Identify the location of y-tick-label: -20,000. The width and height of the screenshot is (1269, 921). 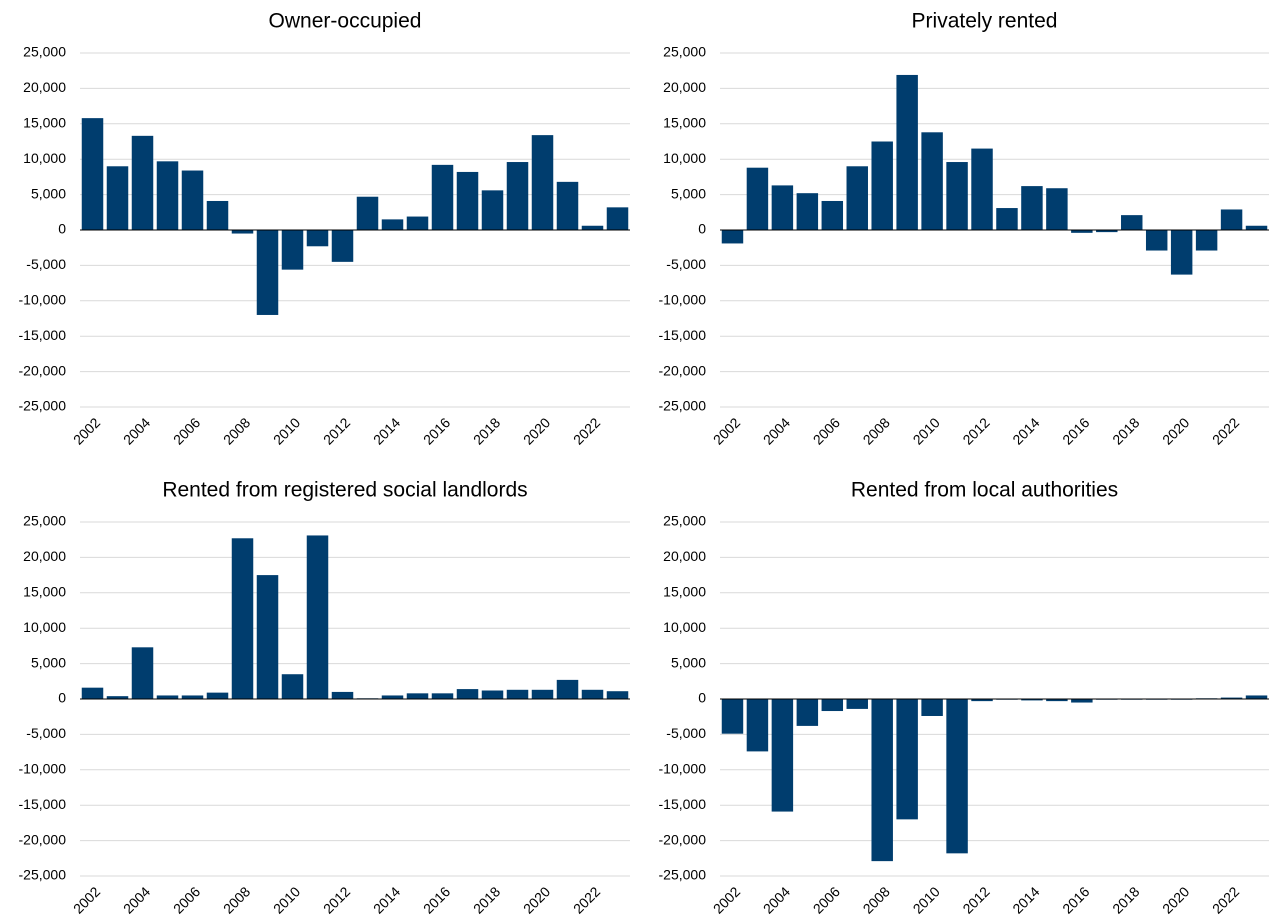
(43, 370).